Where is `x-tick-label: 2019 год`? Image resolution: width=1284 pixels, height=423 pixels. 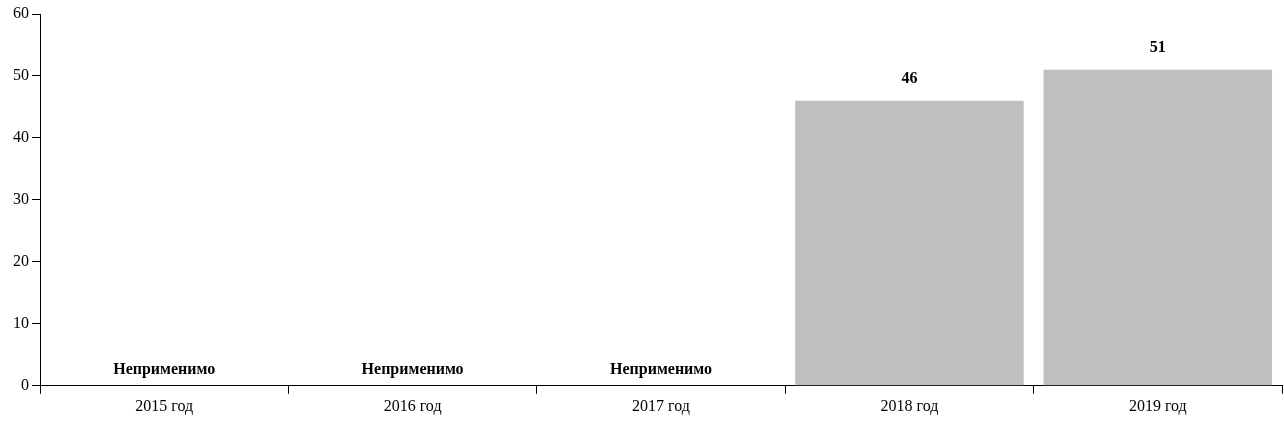
x-tick-label: 2019 год is located at coordinates (1157, 405).